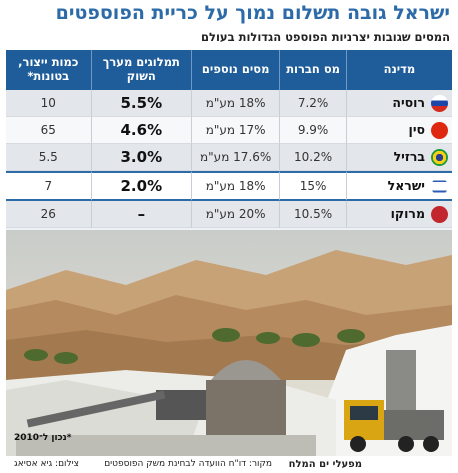 The width and height of the screenshot is (458, 473). What do you see at coordinates (43, 438) in the screenshot?
I see `footnote: *נכון ל־2010` at bounding box center [43, 438].